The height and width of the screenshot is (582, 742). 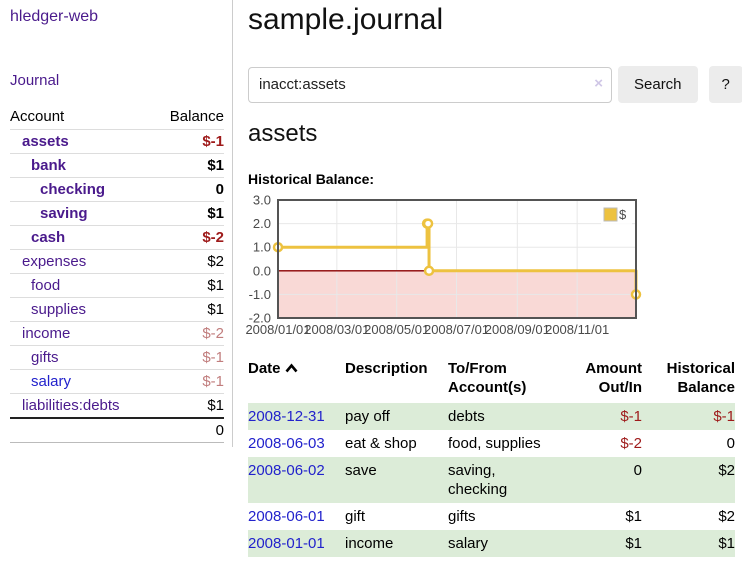 I want to click on account-link-liabilities-debts: liabilities:debts, so click(x=71, y=405).